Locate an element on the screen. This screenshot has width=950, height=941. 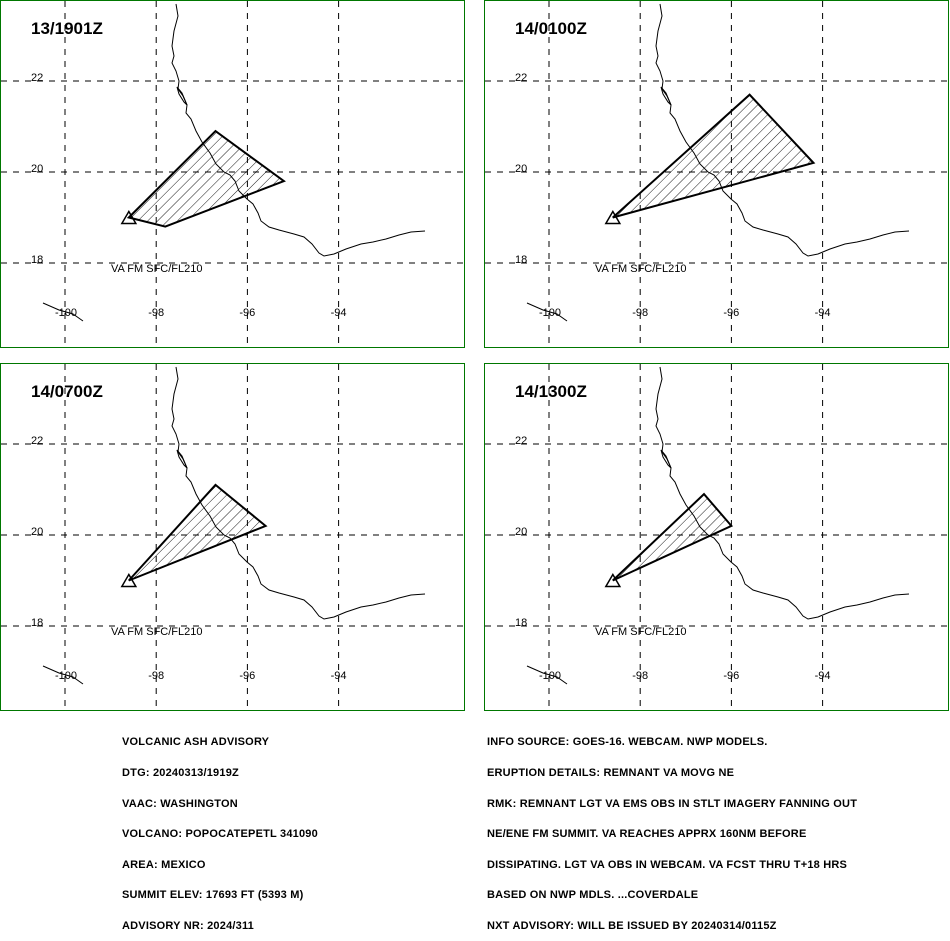
advisory-line: BASED ON NWP MDLS. ...COVERDALE is located at coordinates (593, 895).